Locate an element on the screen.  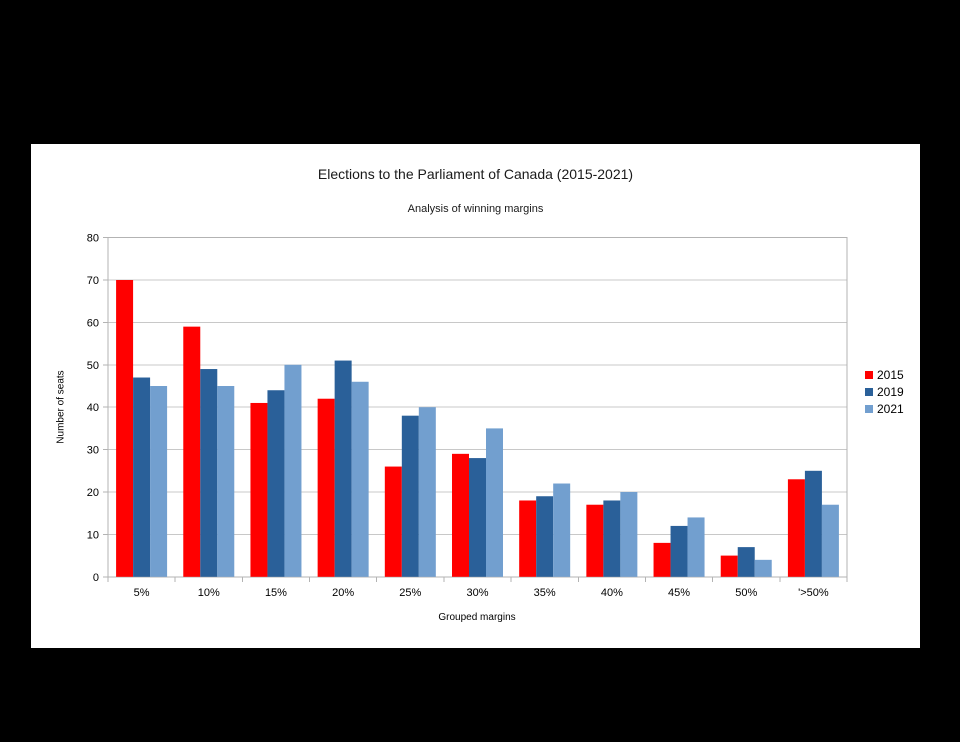
y-tick-label: 40 is located at coordinates (93, 408).